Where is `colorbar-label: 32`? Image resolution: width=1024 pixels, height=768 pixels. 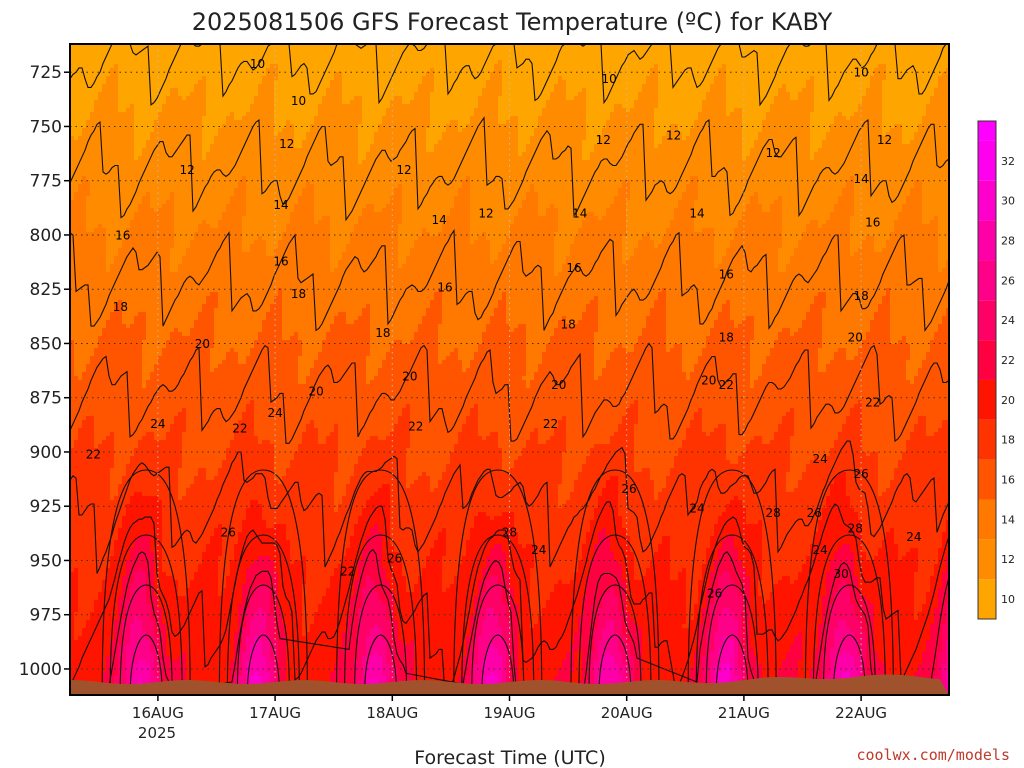 colorbar-label: 32 is located at coordinates (1008, 161).